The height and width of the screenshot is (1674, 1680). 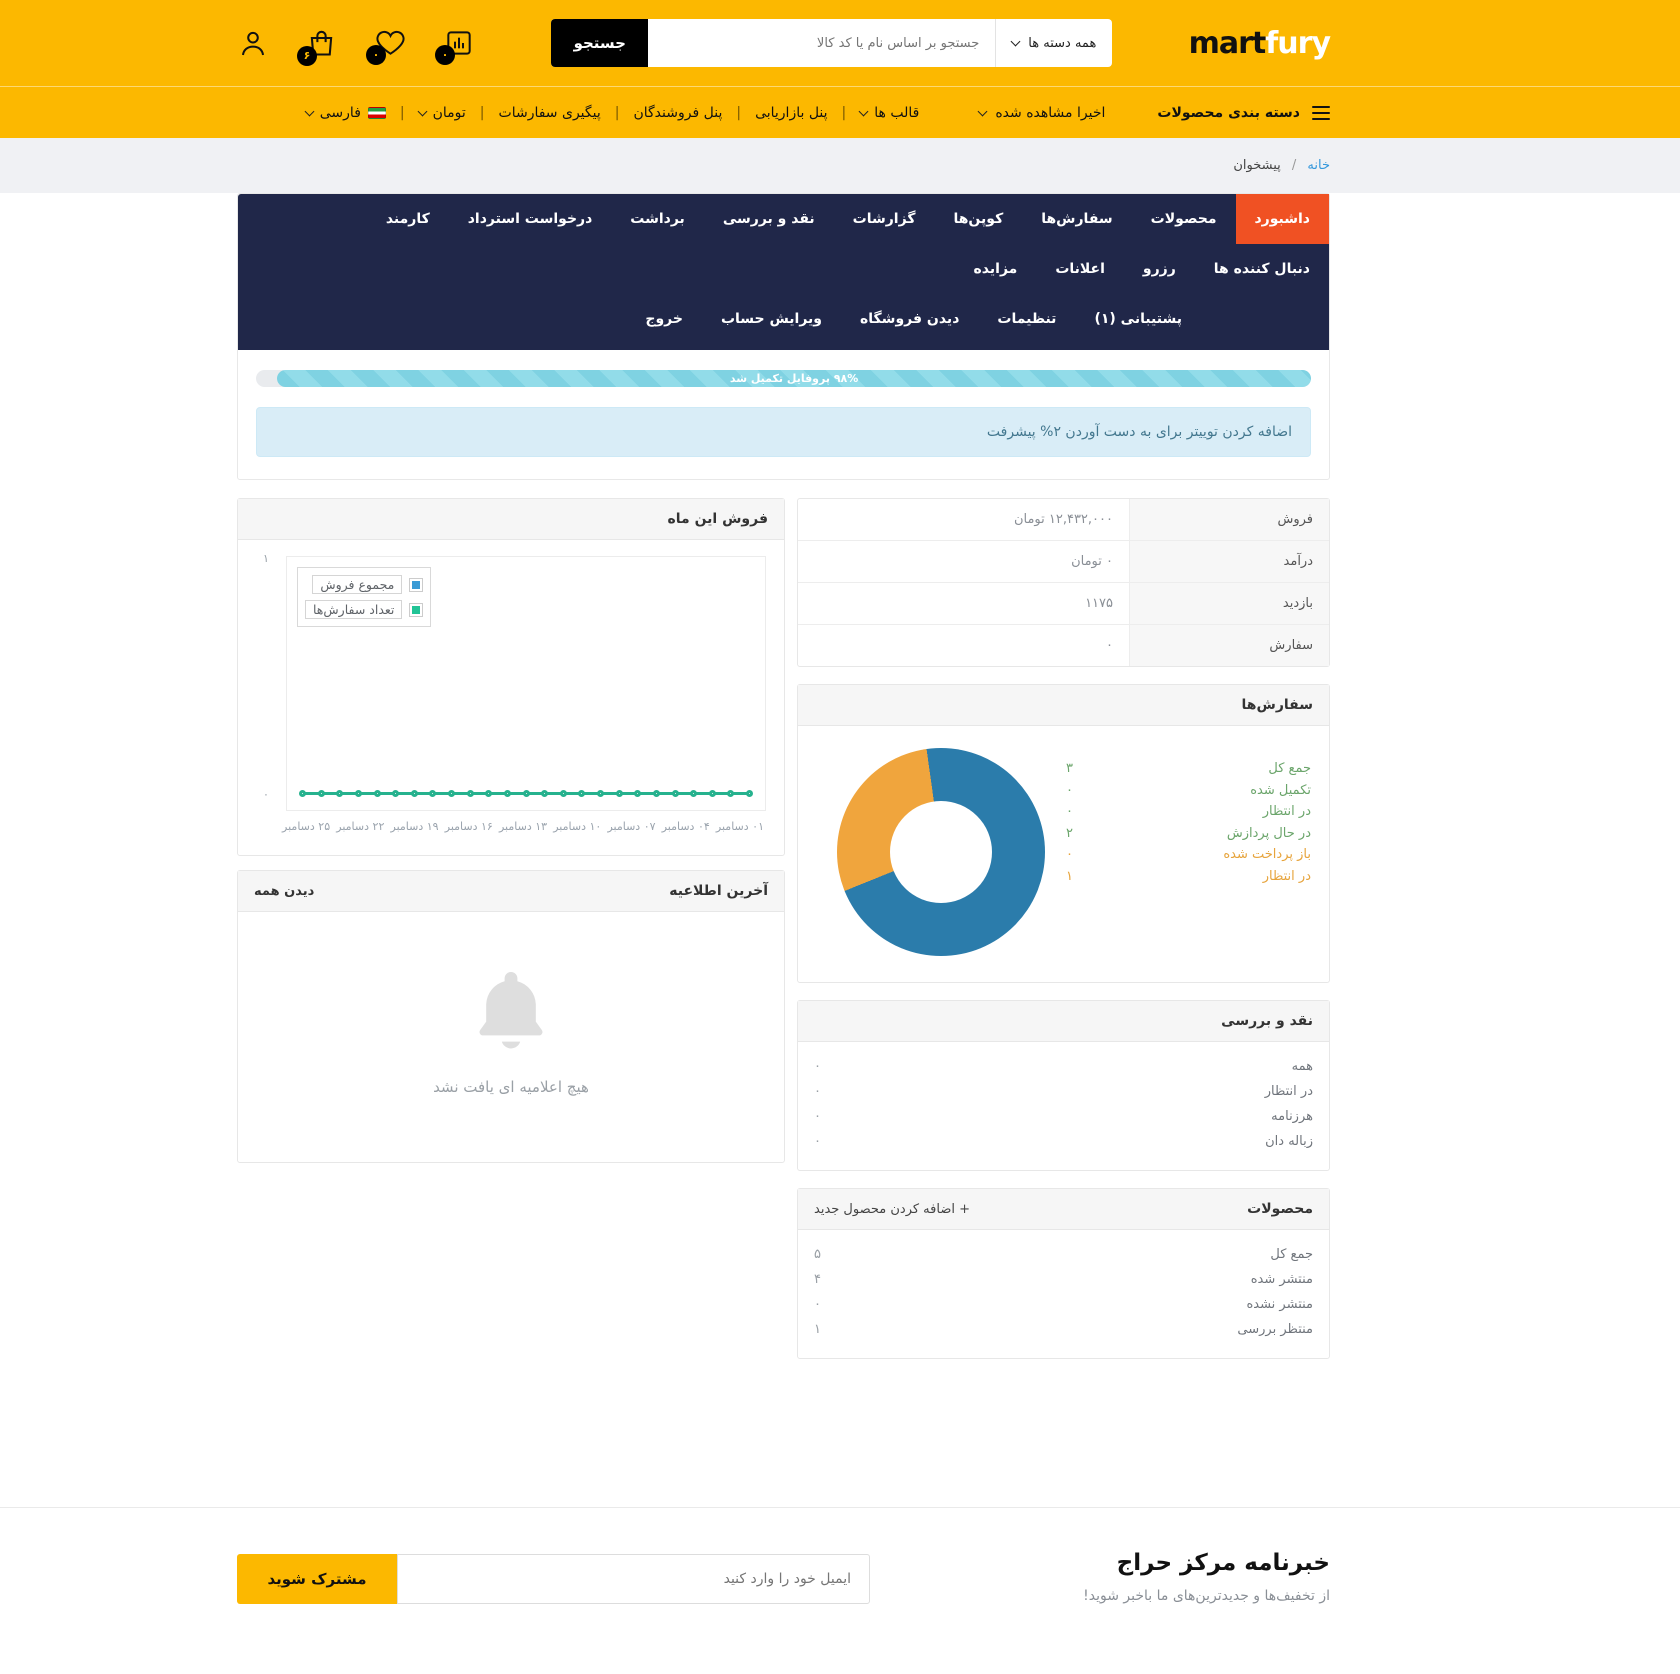 I want to click on dashboard-nav-item: برداشت, so click(x=657, y=219).